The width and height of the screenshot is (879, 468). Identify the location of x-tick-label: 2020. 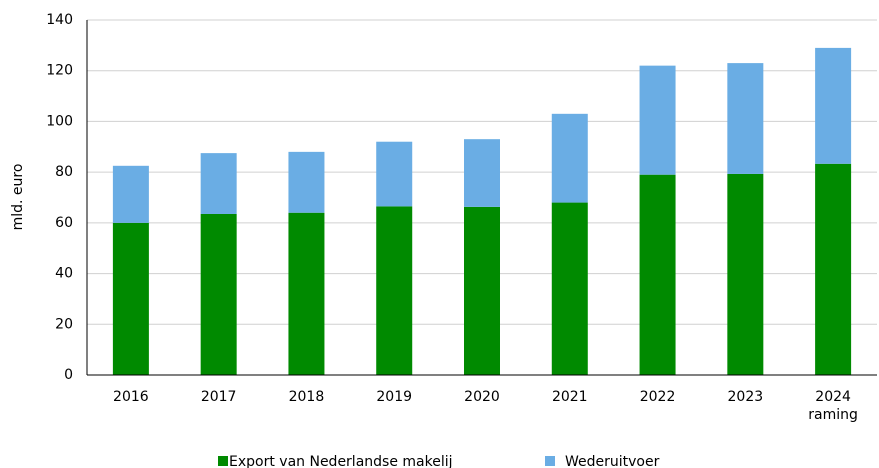
(482, 397).